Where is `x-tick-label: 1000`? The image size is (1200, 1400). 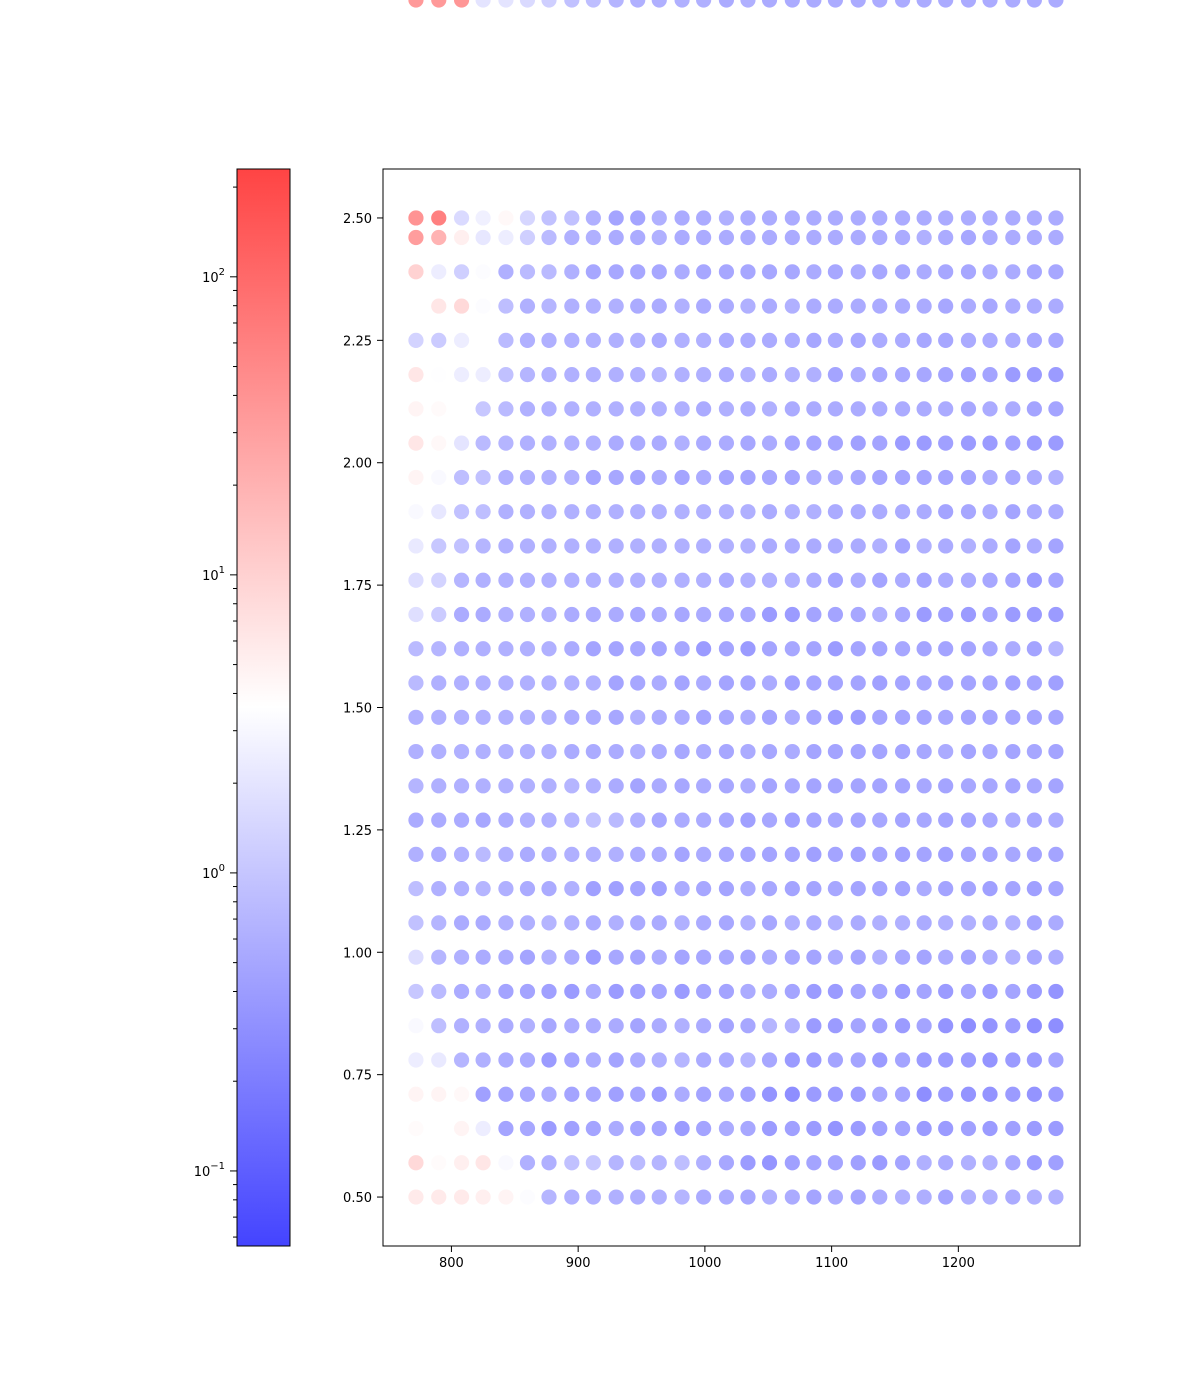 x-tick-label: 1000 is located at coordinates (704, 1263).